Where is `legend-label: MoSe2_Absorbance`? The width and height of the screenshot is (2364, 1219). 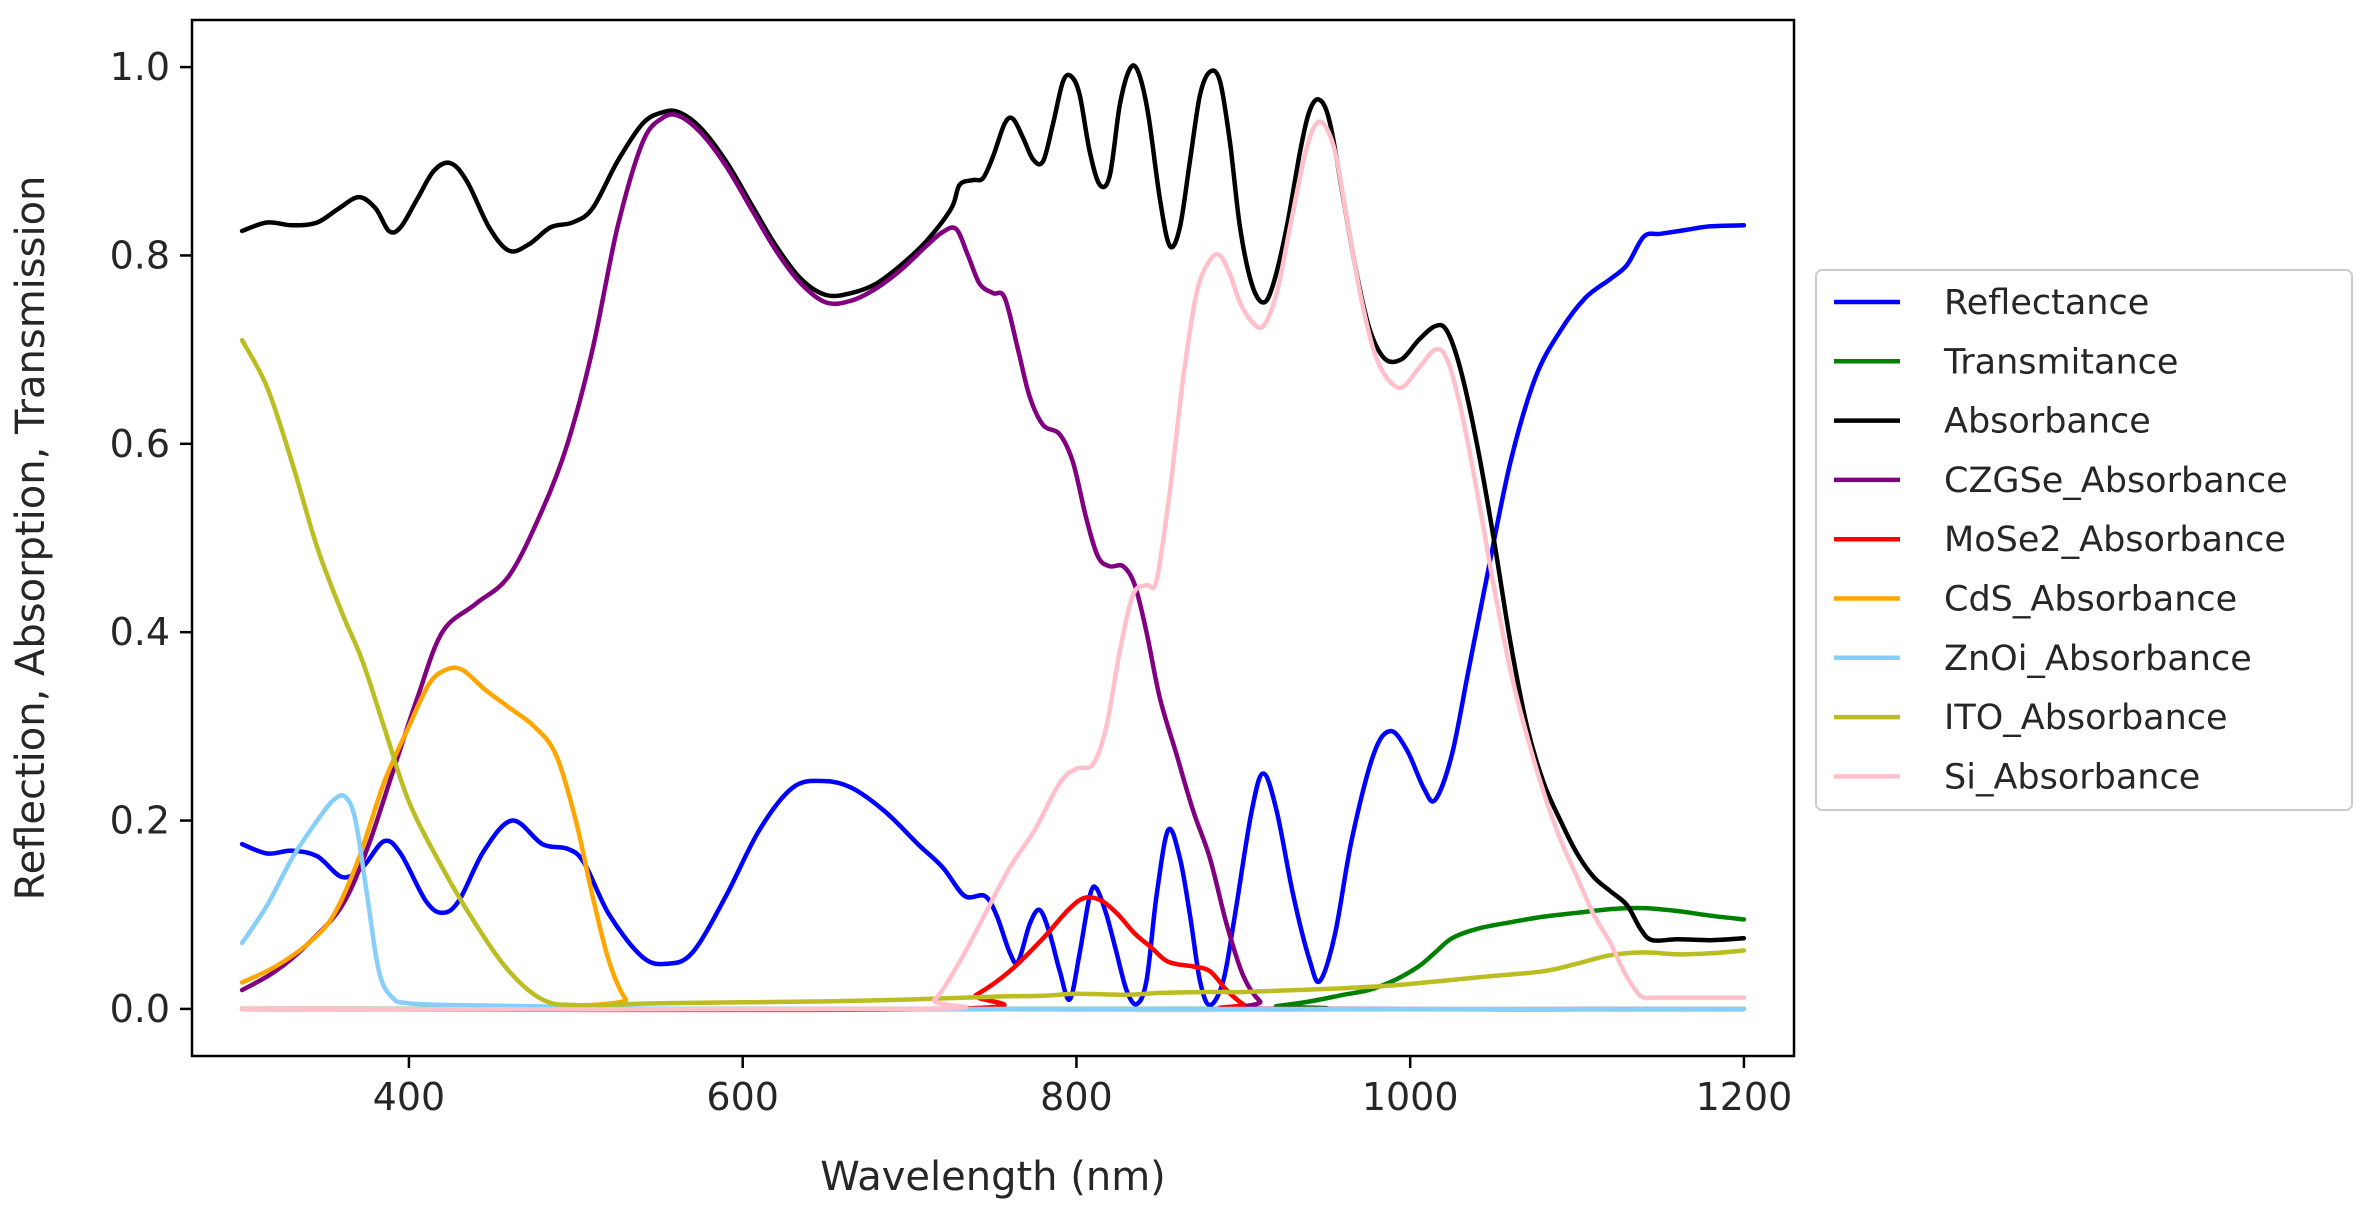
legend-label: MoSe2_Absorbance is located at coordinates (2115, 540).